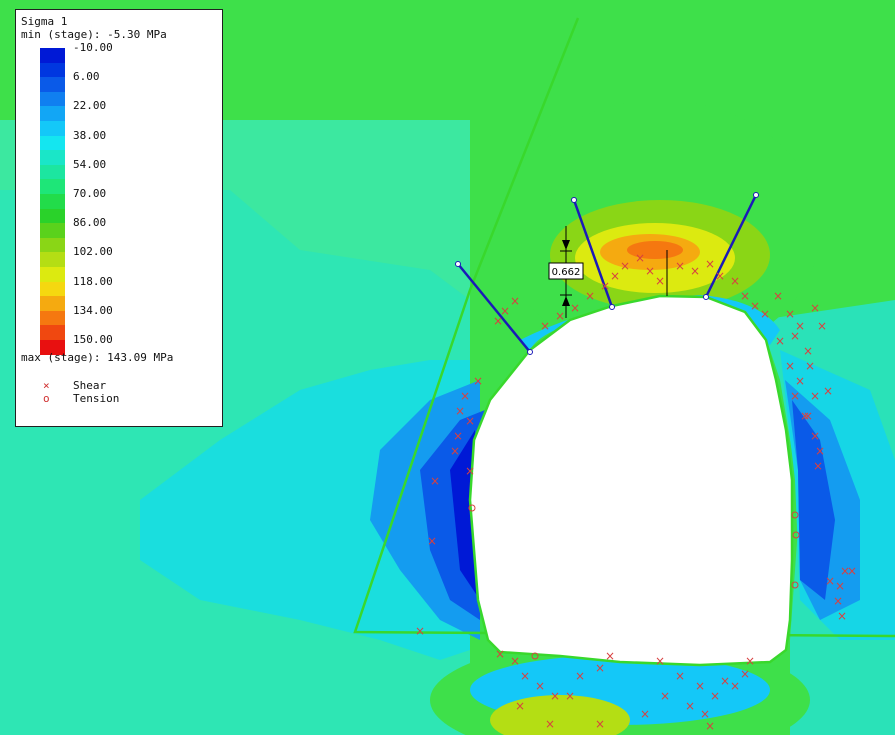  Describe the element at coordinates (494, 308) in the screenshot. I see `rock-bolt-left` at that location.